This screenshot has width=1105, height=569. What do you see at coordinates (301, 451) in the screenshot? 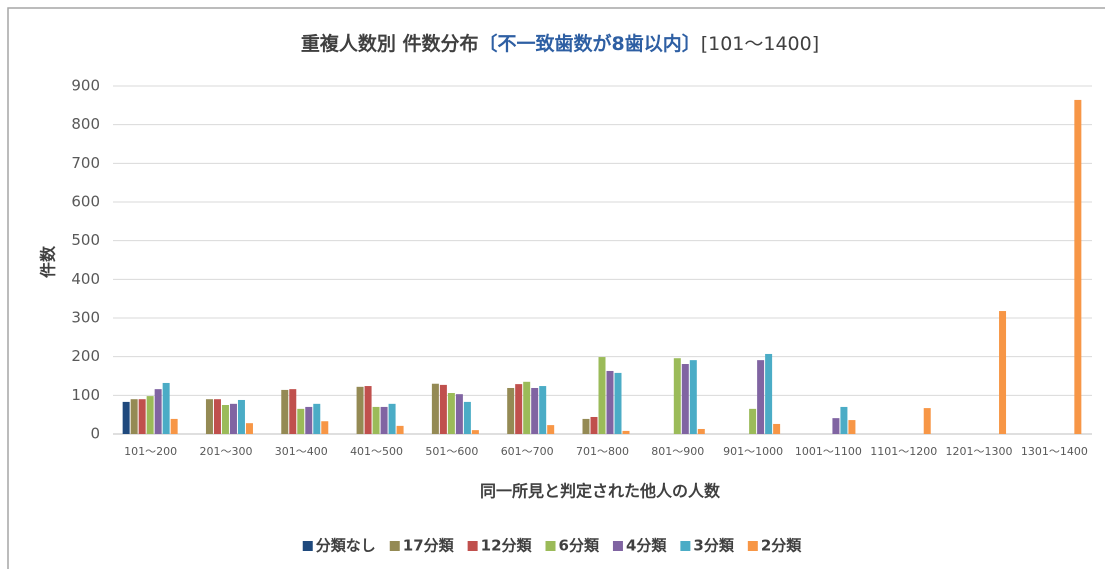
I see `x-tick-label: 301～400` at bounding box center [301, 451].